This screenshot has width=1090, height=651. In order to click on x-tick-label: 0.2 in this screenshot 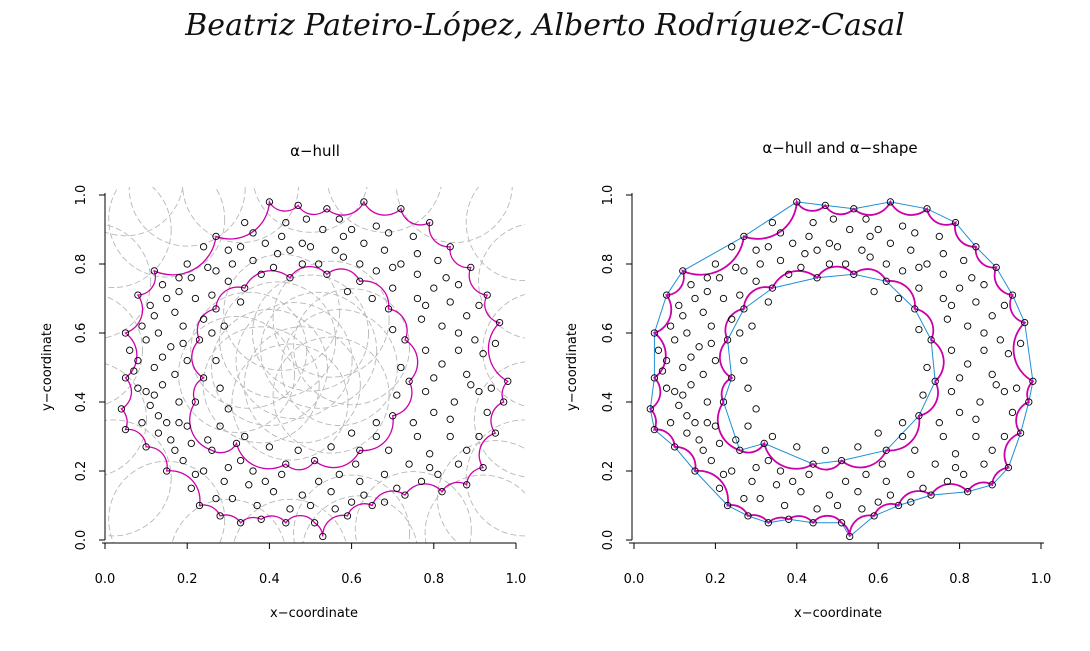, I will do `click(187, 579)`.